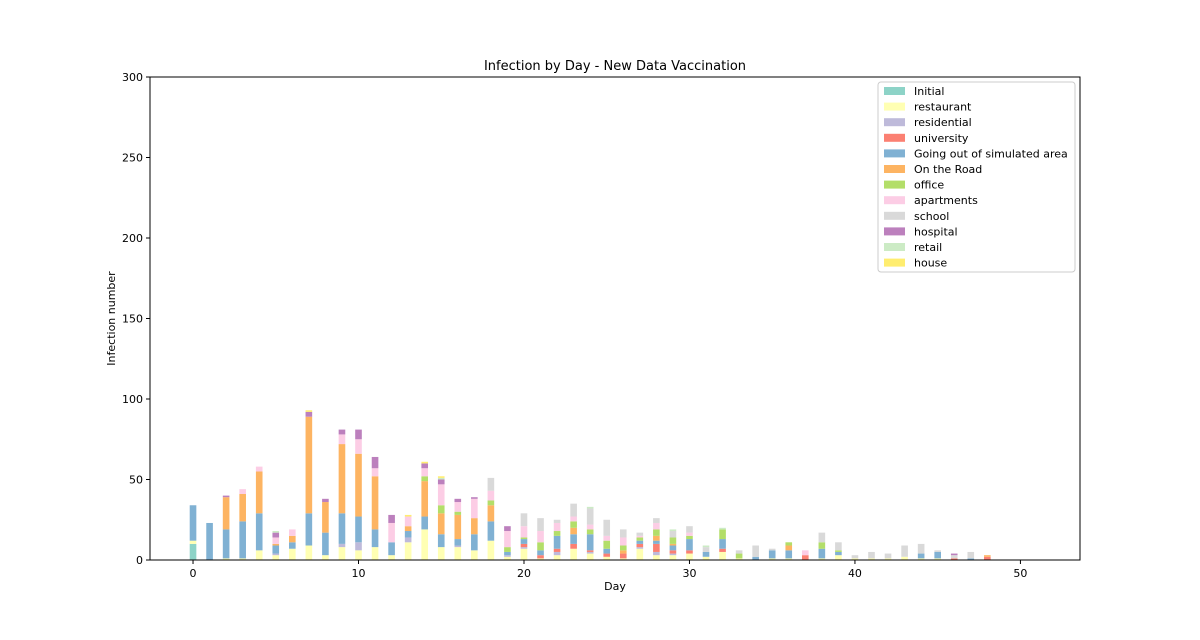 The image size is (1200, 640). I want to click on y-axis: 0 50 100 150 200 250 300, so click(136, 319).